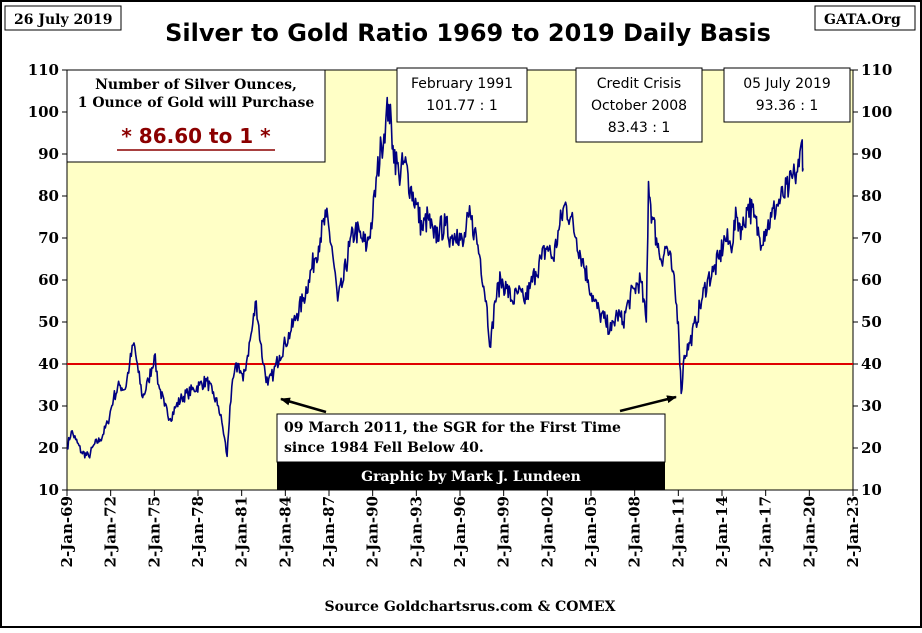  I want to click on y-tick-label-right: 110, so click(876, 70).